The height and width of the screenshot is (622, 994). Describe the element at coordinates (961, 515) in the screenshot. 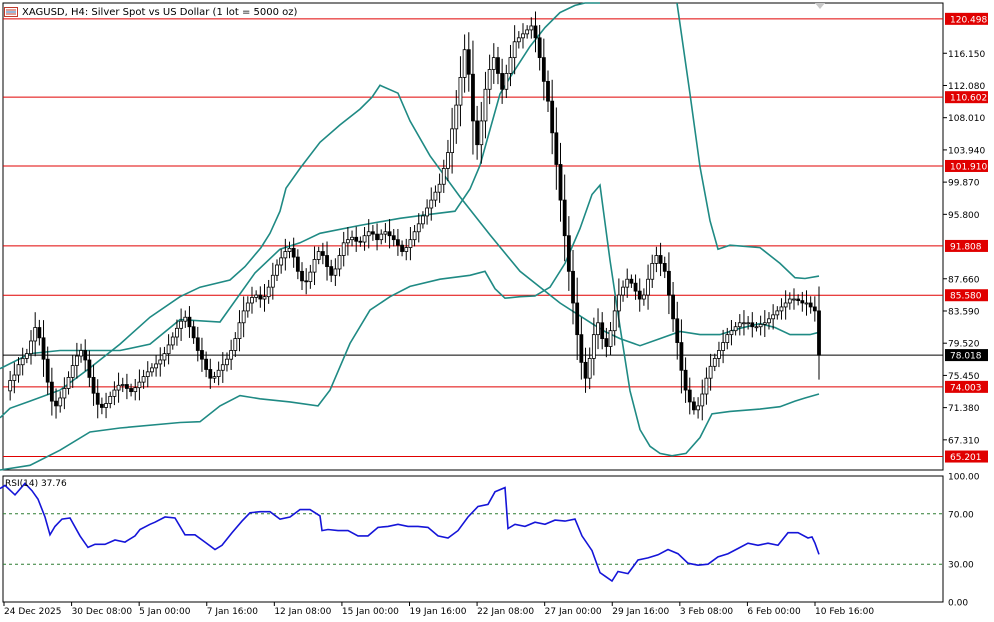

I see `rsi-axis-tick-label: 70.00` at that location.